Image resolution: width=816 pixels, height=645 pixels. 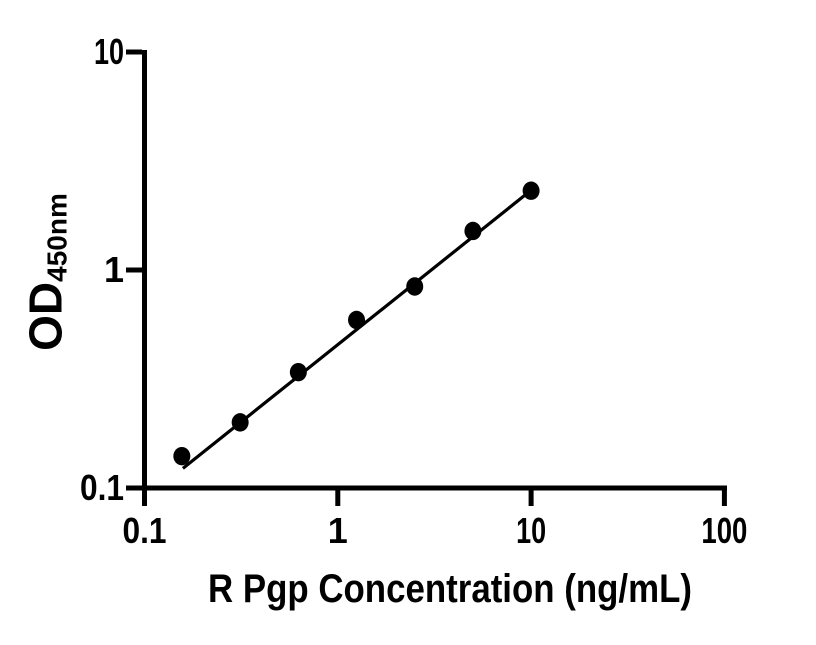 What do you see at coordinates (338, 530) in the screenshot?
I see `x-tick-label: 1` at bounding box center [338, 530].